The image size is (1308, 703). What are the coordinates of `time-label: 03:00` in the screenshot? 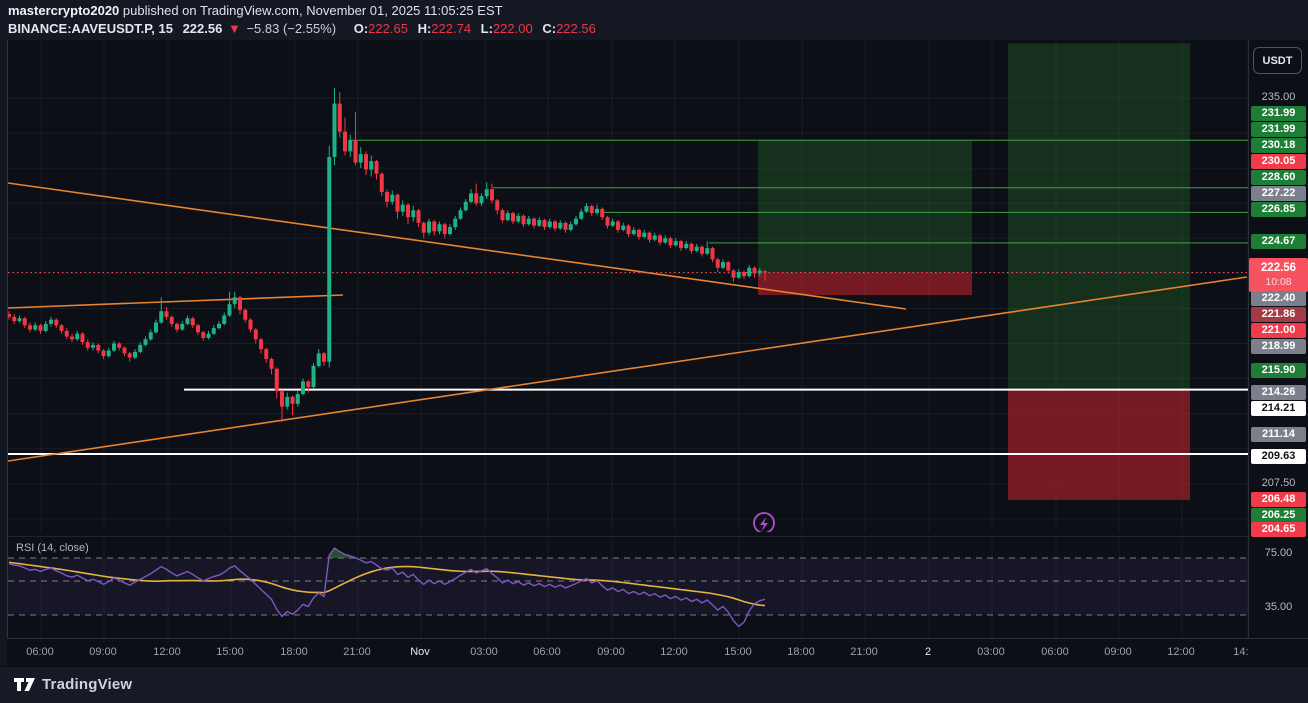 It's located at (991, 652).